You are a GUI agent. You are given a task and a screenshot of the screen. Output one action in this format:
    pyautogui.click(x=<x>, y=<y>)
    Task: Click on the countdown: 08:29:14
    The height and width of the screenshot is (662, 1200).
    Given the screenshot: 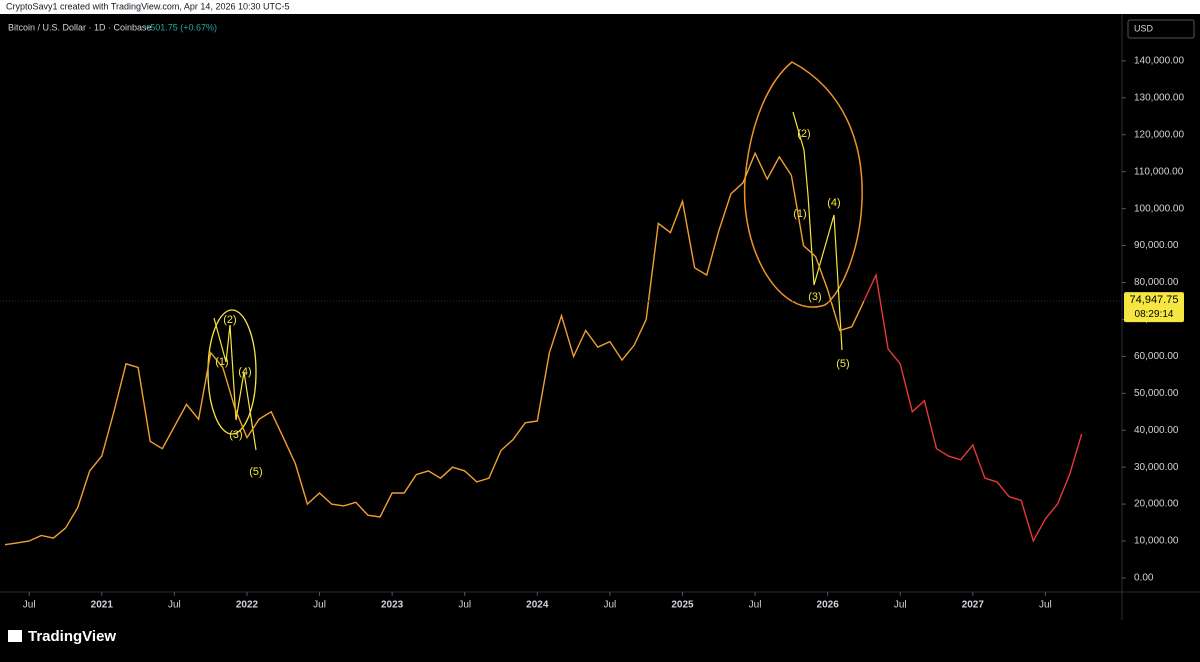 What is the action you would take?
    pyautogui.click(x=1154, y=314)
    